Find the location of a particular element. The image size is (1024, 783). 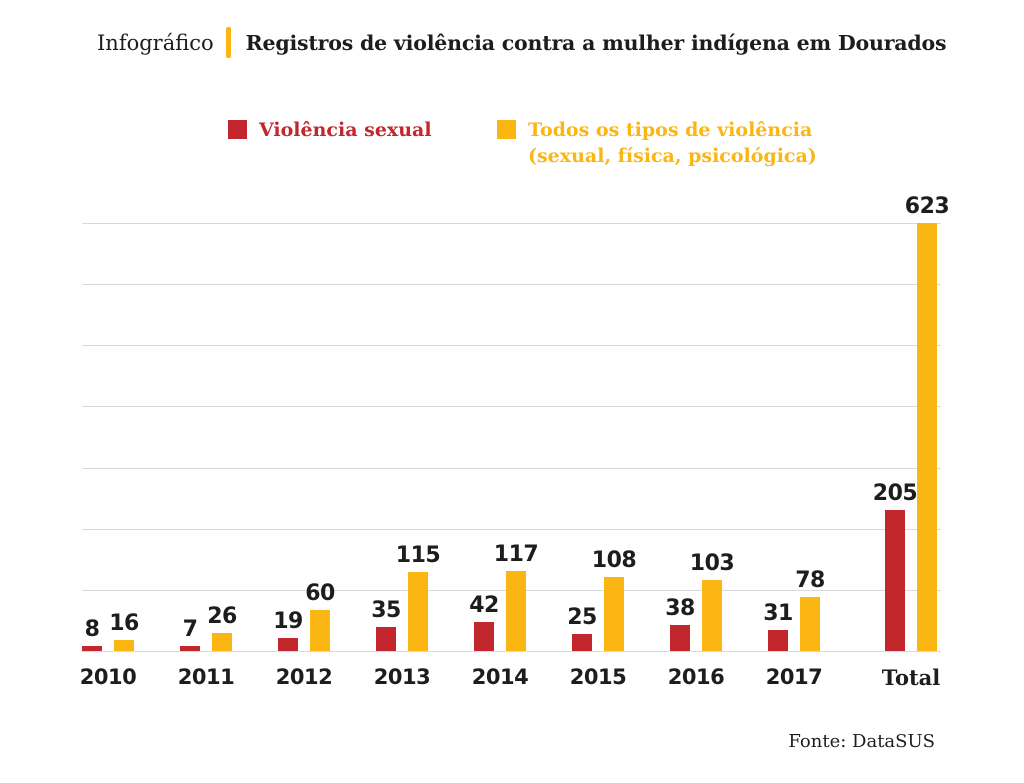

bar-value-label: 31 is located at coordinates (778, 613).